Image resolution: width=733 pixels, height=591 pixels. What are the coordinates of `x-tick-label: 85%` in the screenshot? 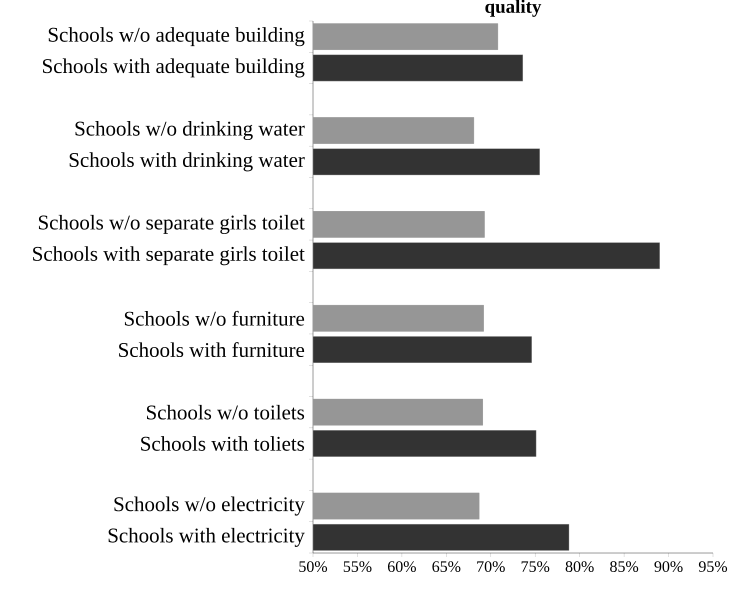 It's located at (624, 566).